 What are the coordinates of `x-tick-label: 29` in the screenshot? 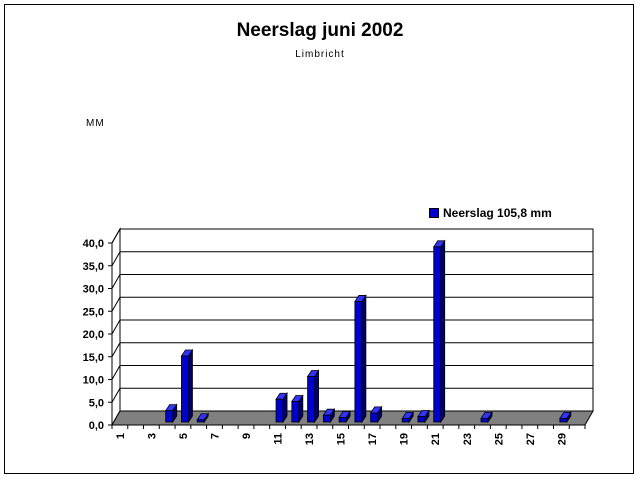 It's located at (562, 439).